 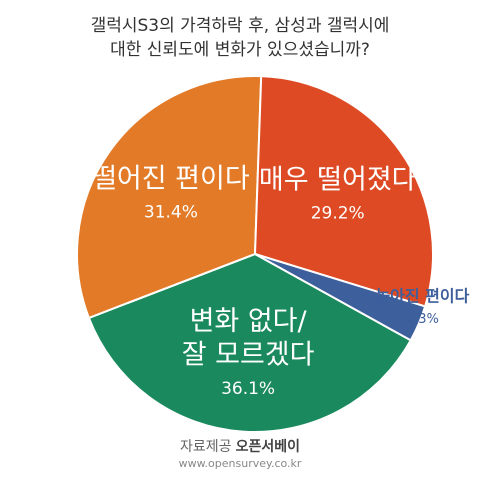 What do you see at coordinates (249, 321) in the screenshot?
I see `slice-label-1-line-1: 변화 없다/` at bounding box center [249, 321].